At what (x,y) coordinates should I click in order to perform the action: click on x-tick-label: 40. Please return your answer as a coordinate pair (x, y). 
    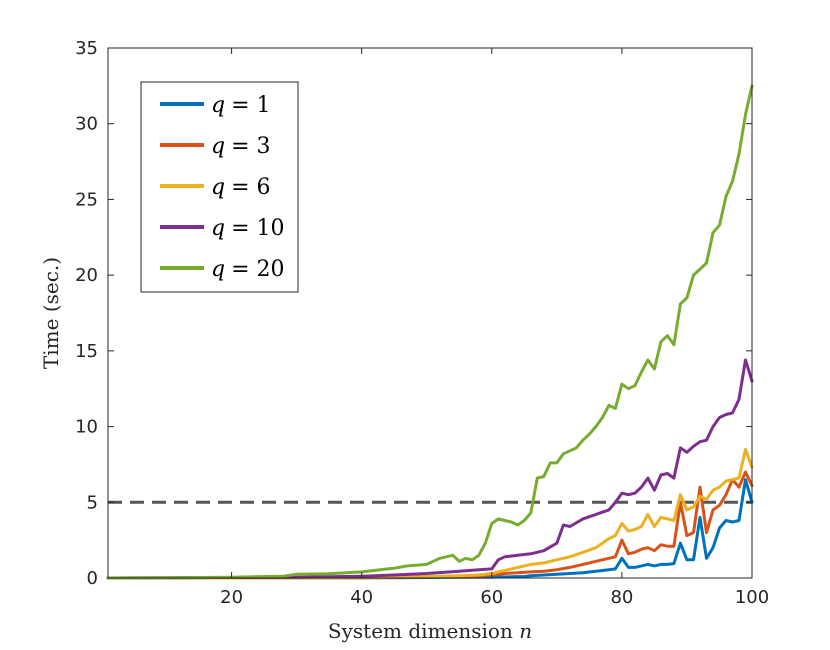
    Looking at the image, I should click on (361, 597).